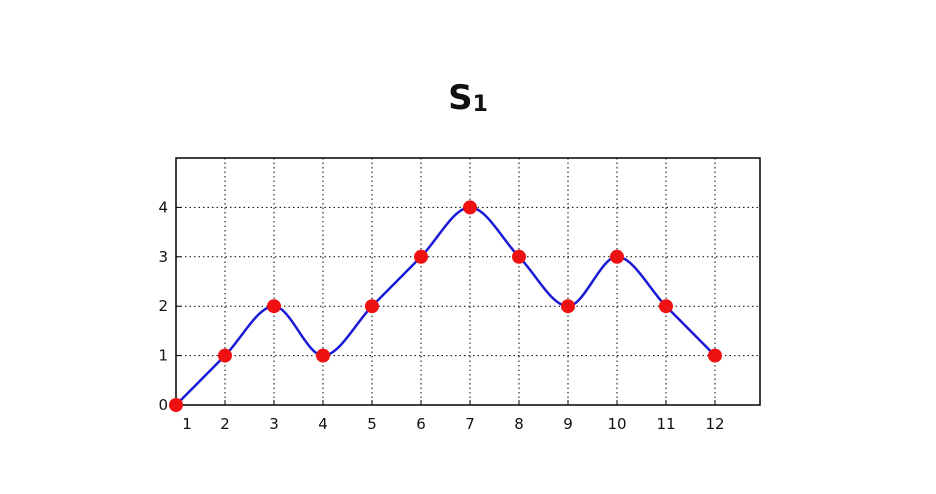 This screenshot has width=936, height=494. Describe the element at coordinates (274, 424) in the screenshot. I see `x-tick-label: 3` at that location.